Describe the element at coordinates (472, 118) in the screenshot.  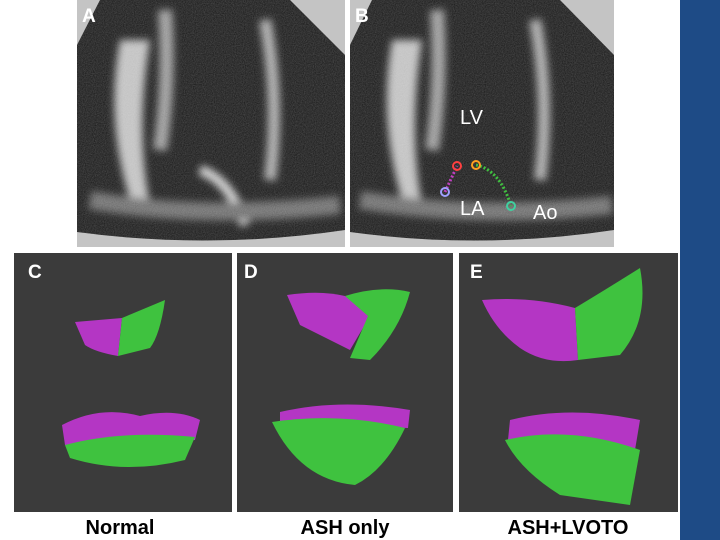
I see `annotation: LV` at that location.